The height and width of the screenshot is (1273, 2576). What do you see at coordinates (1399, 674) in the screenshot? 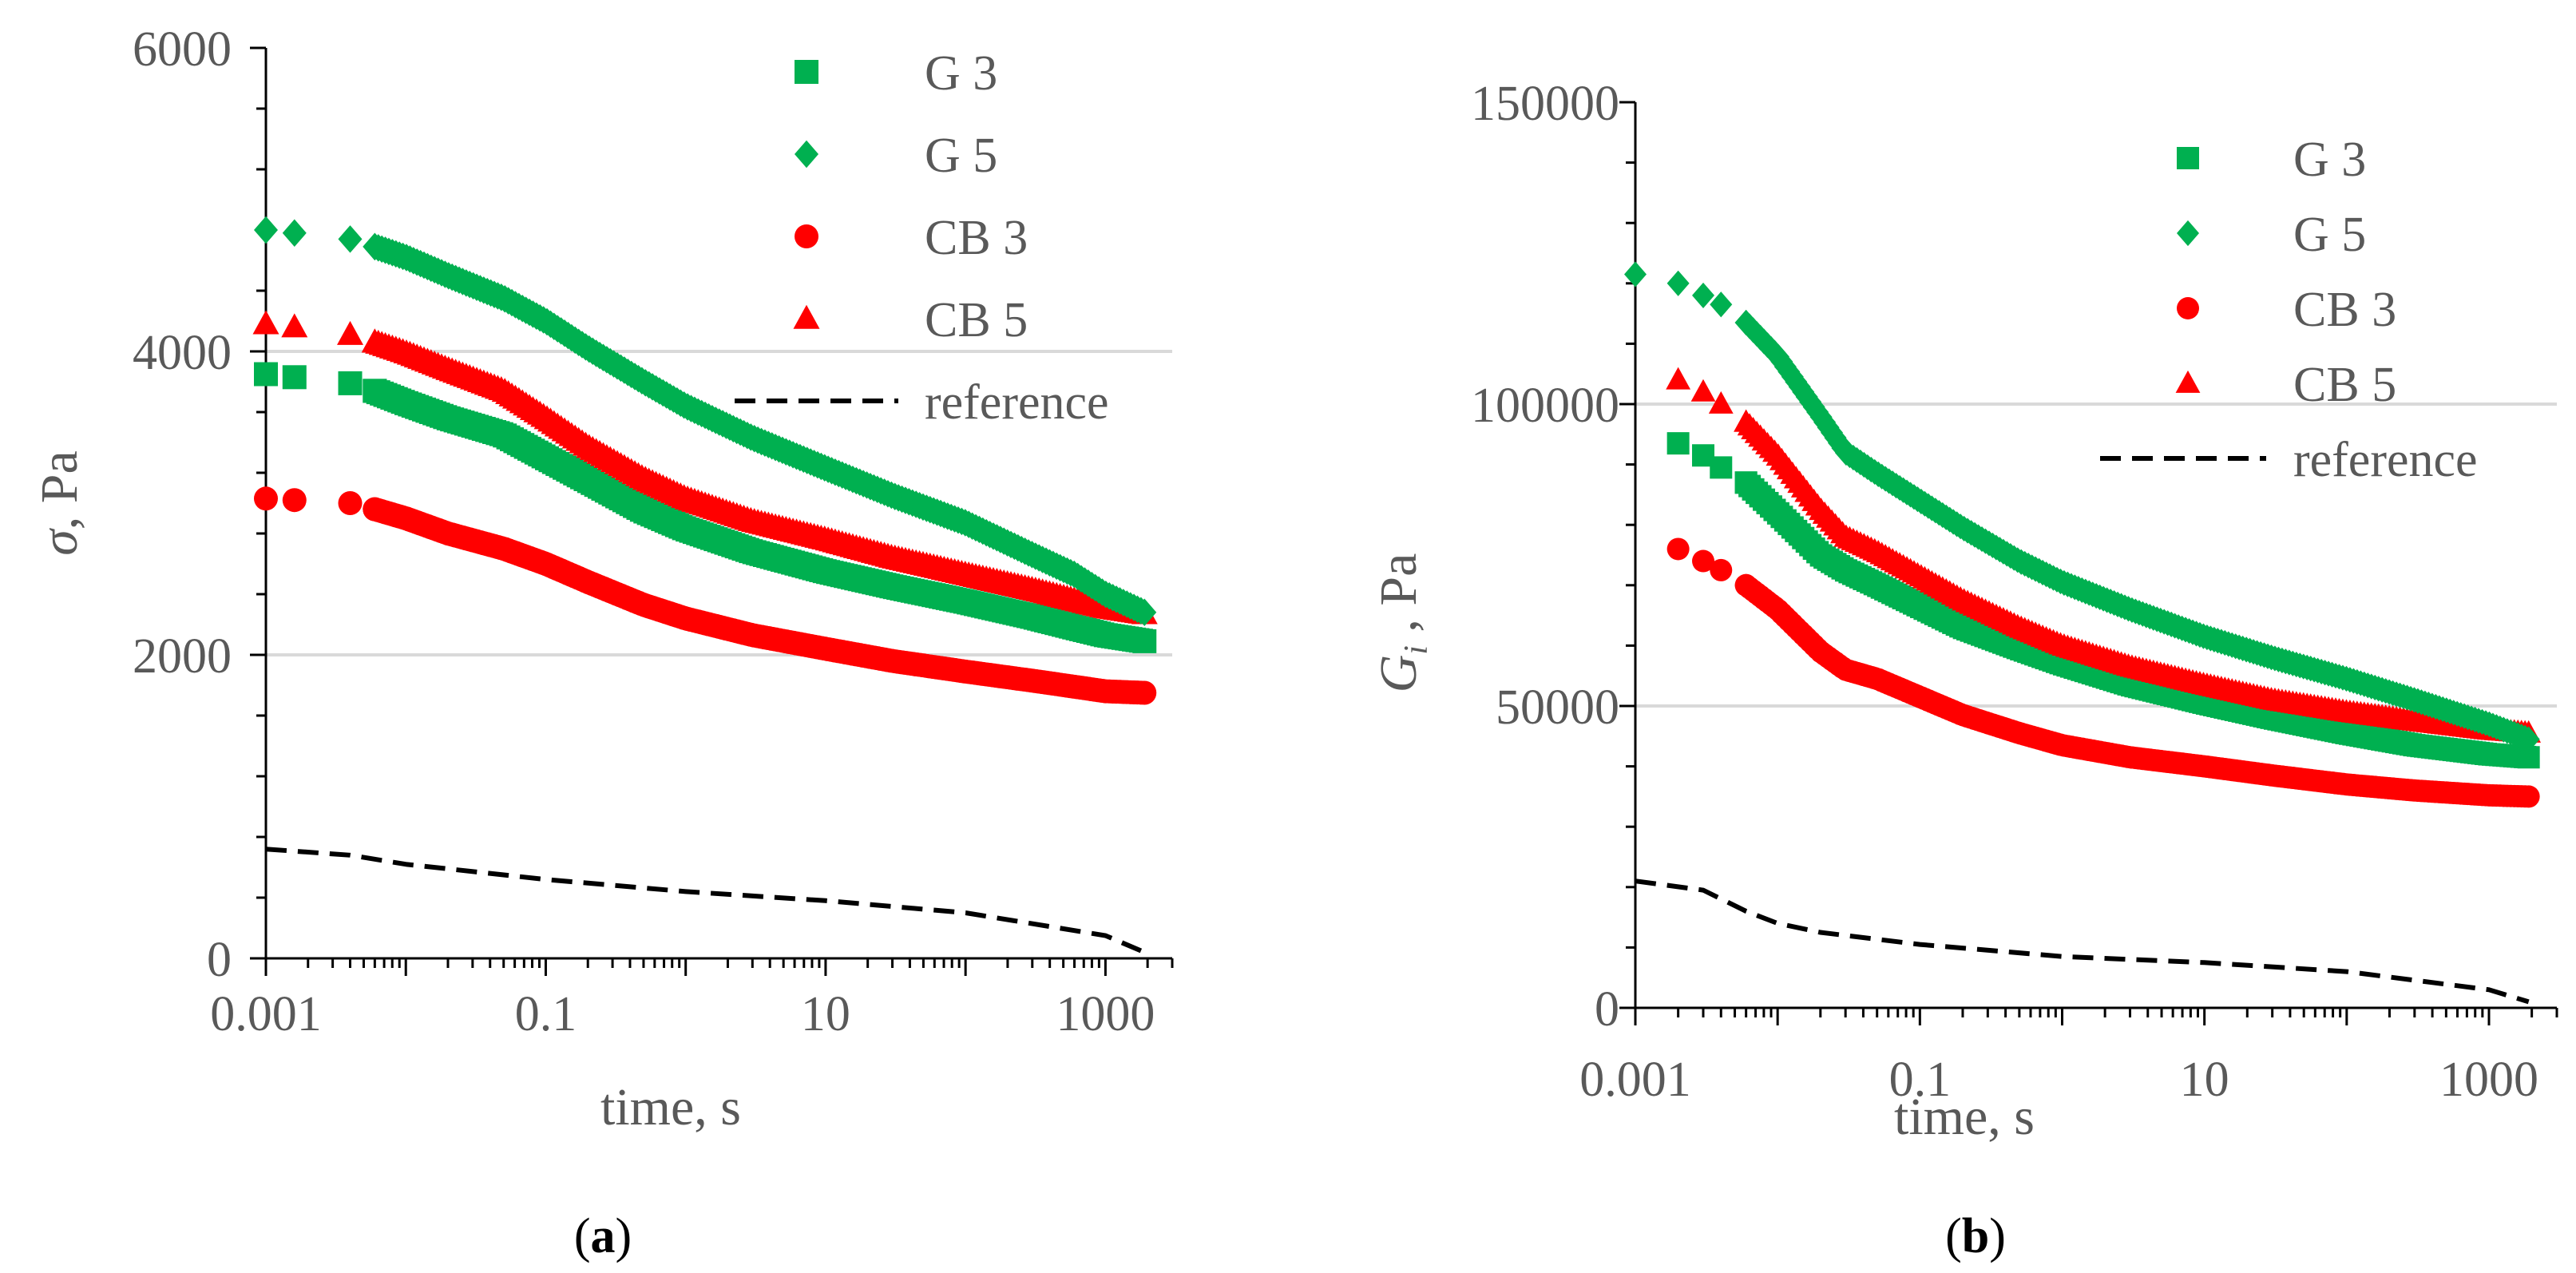
I see `y-axis-symbol: G` at bounding box center [1399, 674].